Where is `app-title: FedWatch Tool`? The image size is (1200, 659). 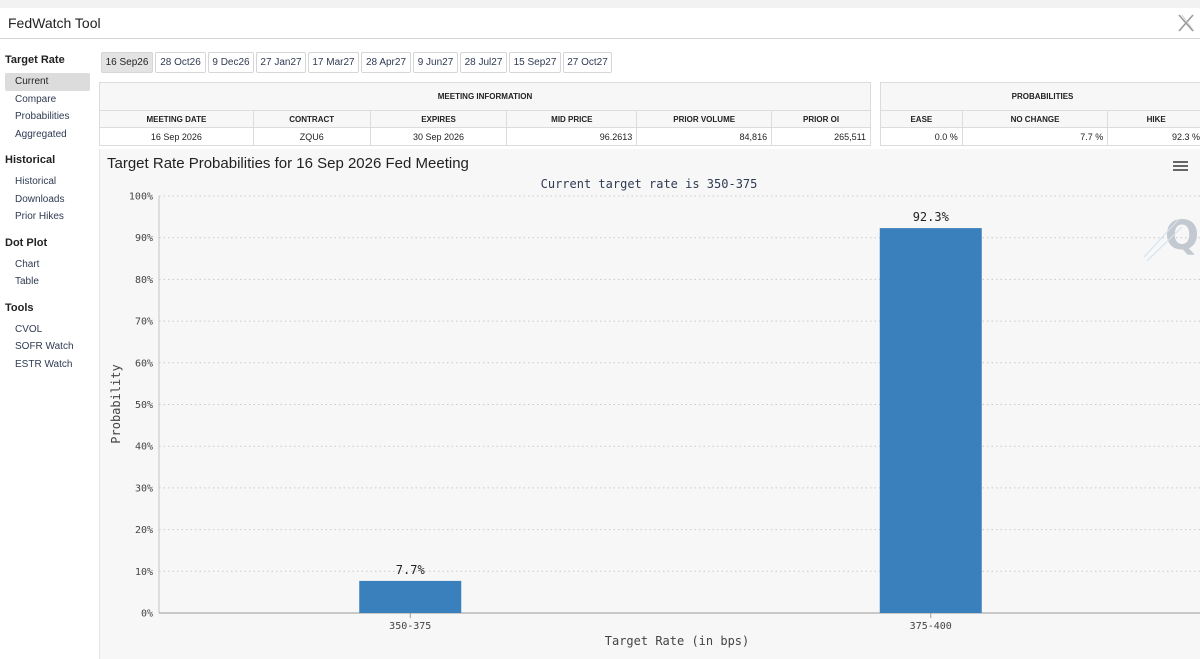 app-title: FedWatch Tool is located at coordinates (54, 23).